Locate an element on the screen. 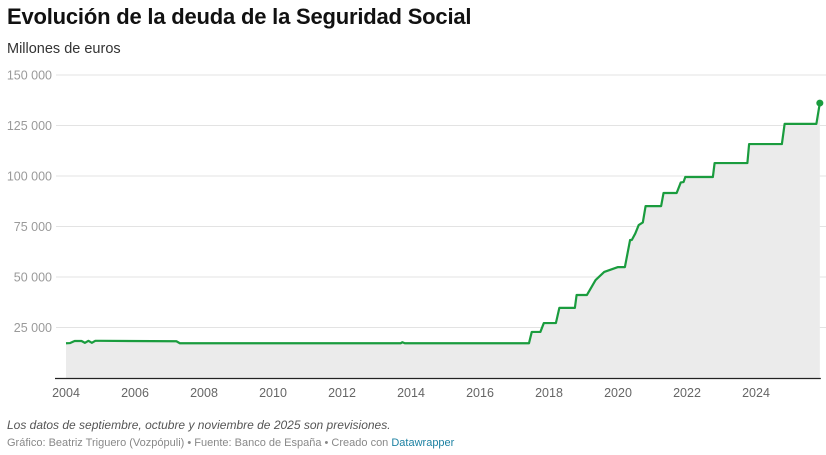 The width and height of the screenshot is (826, 455). x-tick-label: 2020 is located at coordinates (618, 393).